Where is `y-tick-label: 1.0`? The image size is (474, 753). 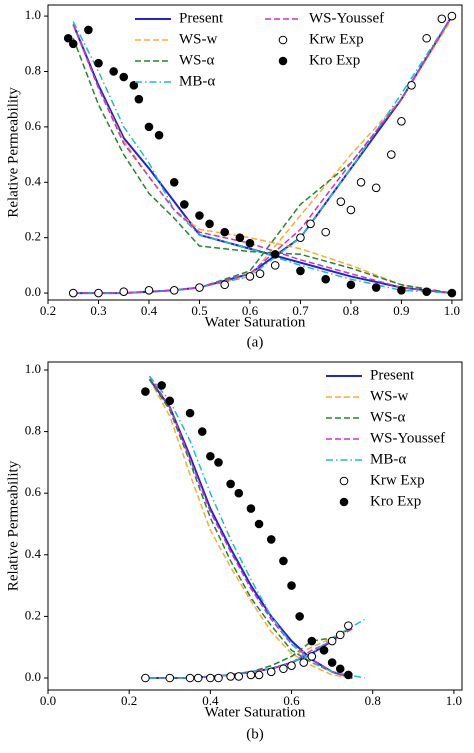 y-tick-label: 1.0 is located at coordinates (33, 368).